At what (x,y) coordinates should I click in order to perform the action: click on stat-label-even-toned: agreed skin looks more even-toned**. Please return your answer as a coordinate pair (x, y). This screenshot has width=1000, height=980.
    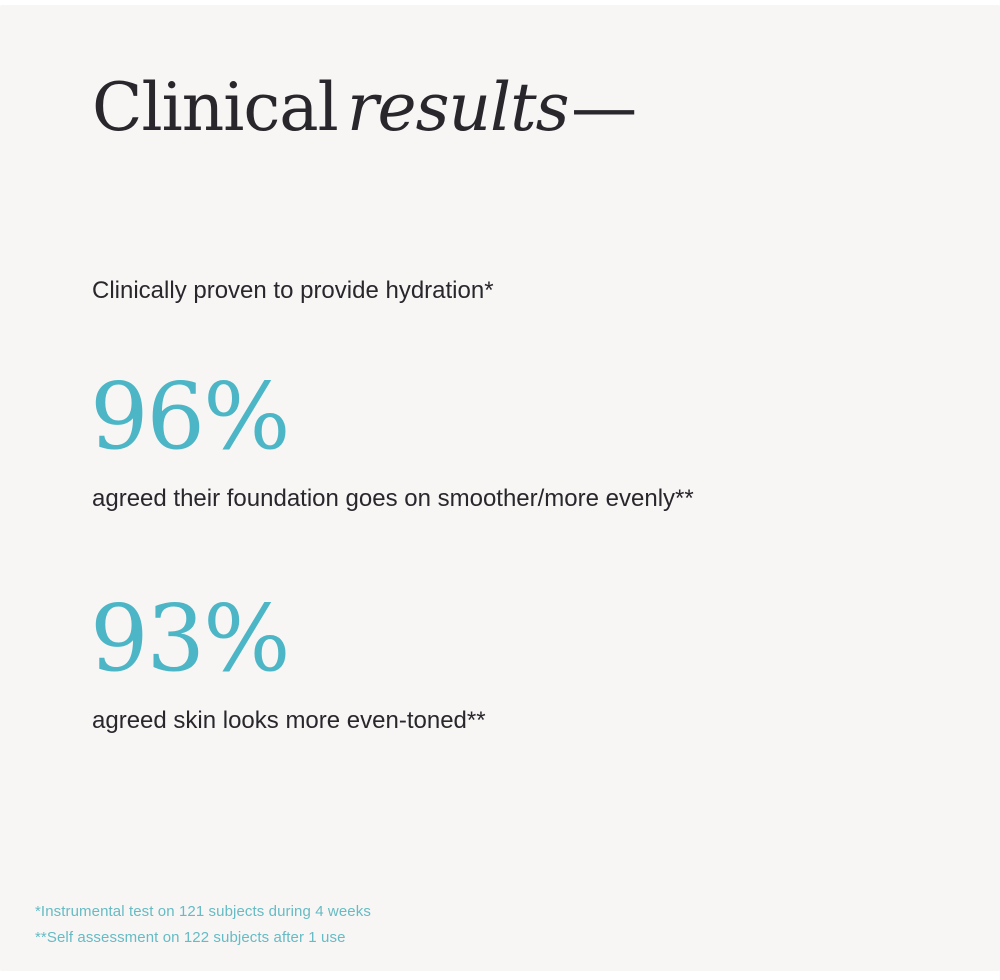
    Looking at the image, I should click on (289, 720).